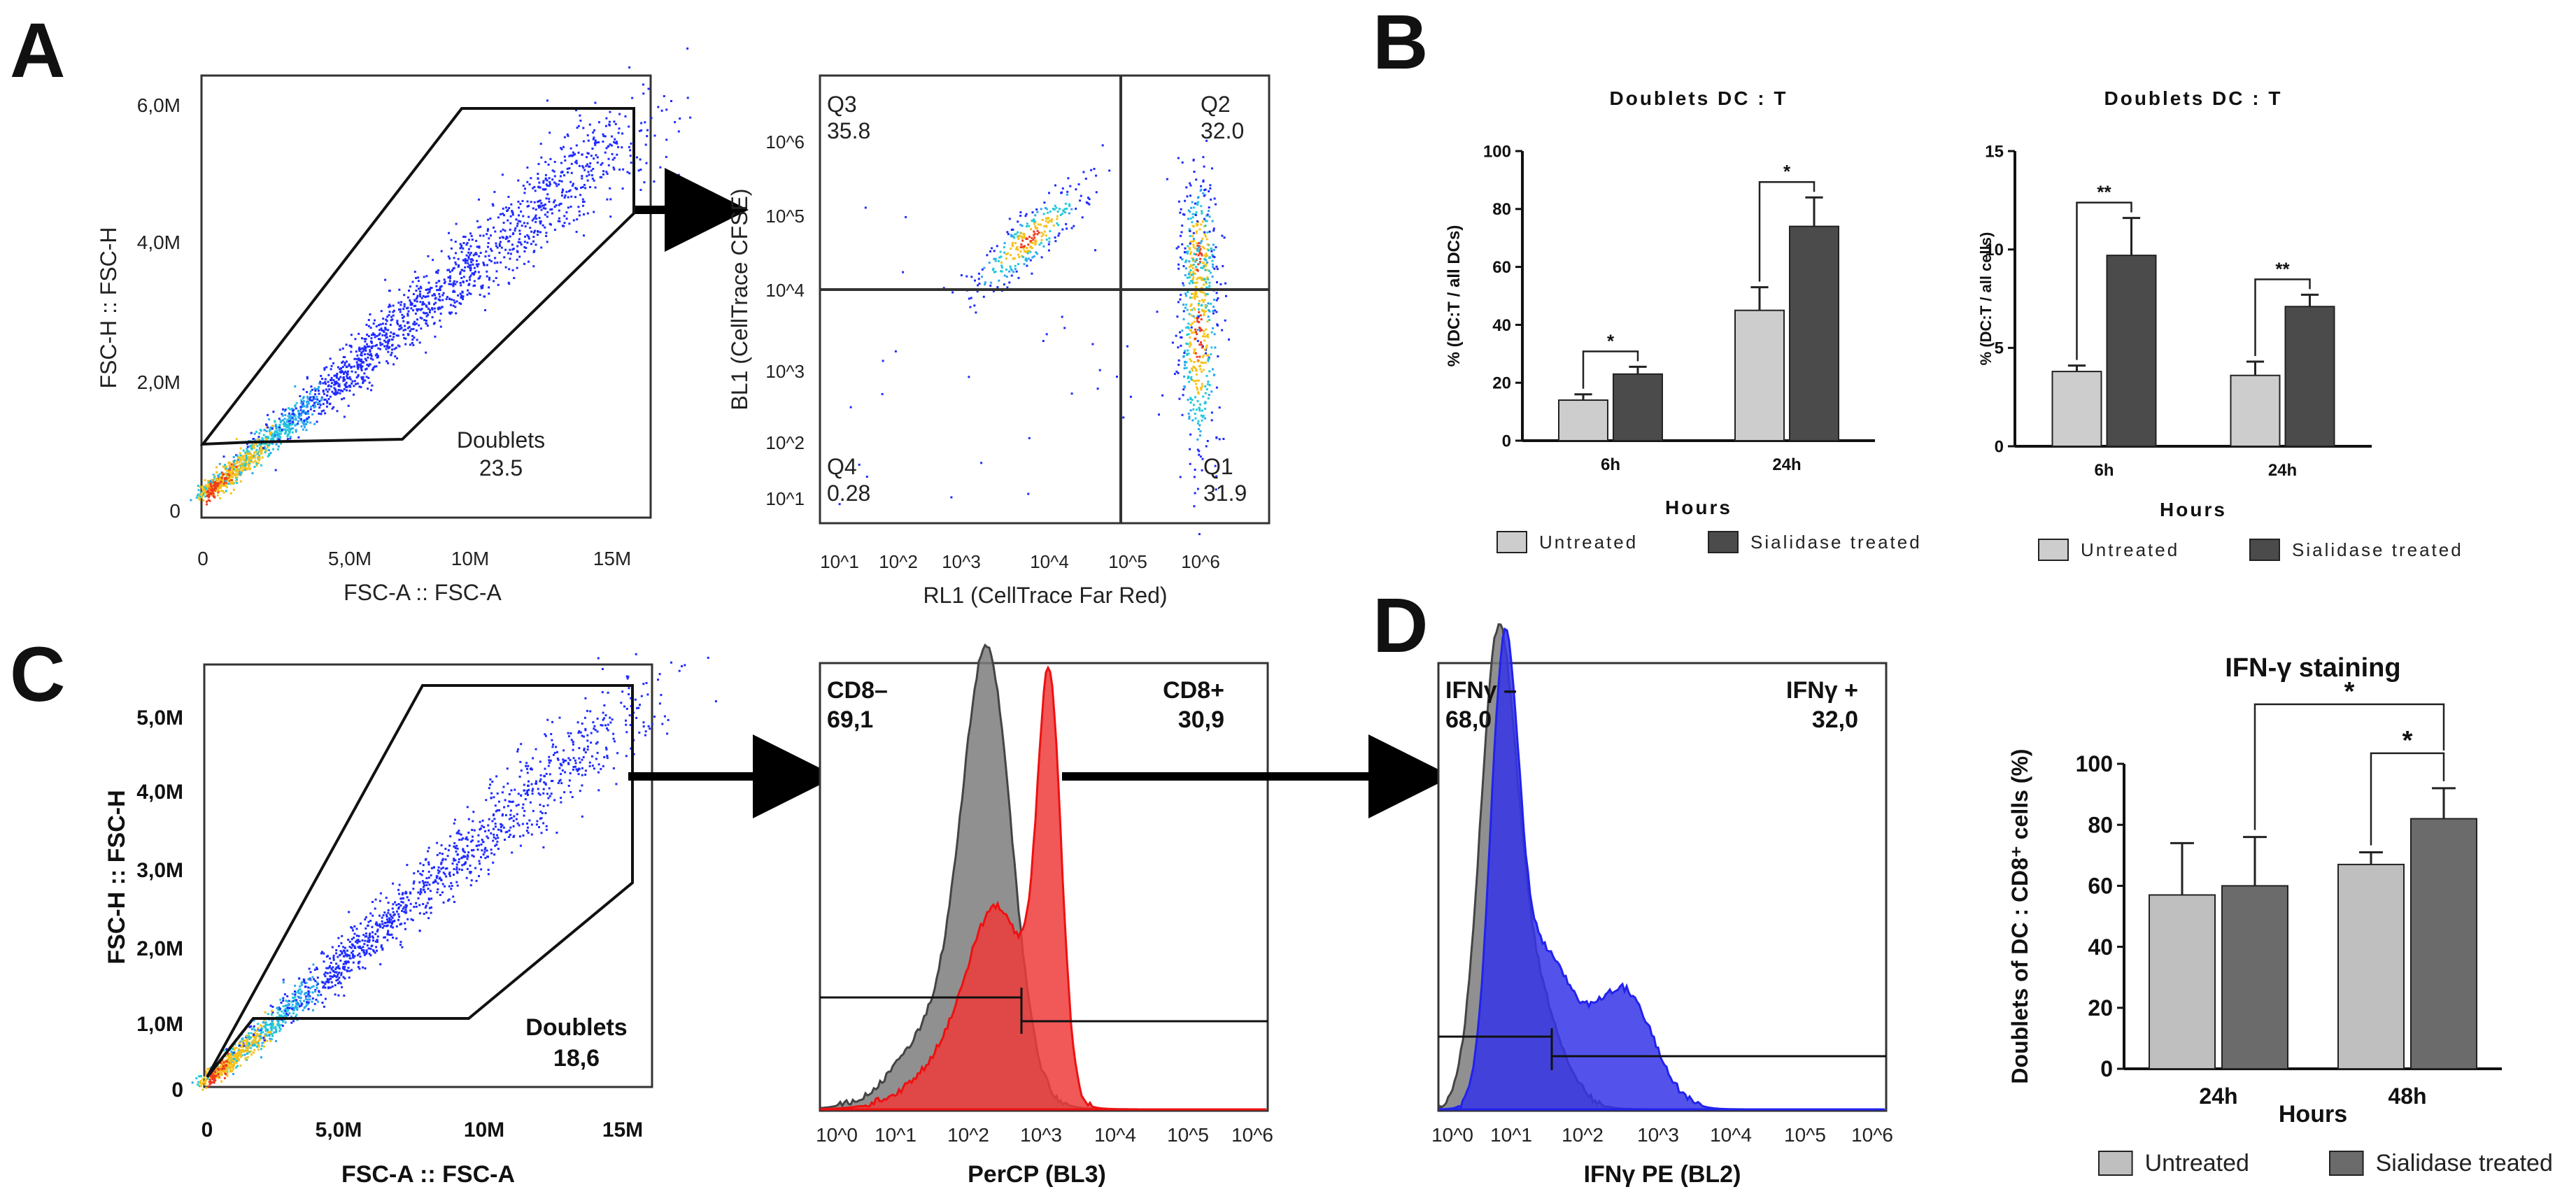 This screenshot has height=1194, width=2576. Describe the element at coordinates (622, 1130) in the screenshot. I see `c-scatter-xtick: 15M` at that location.